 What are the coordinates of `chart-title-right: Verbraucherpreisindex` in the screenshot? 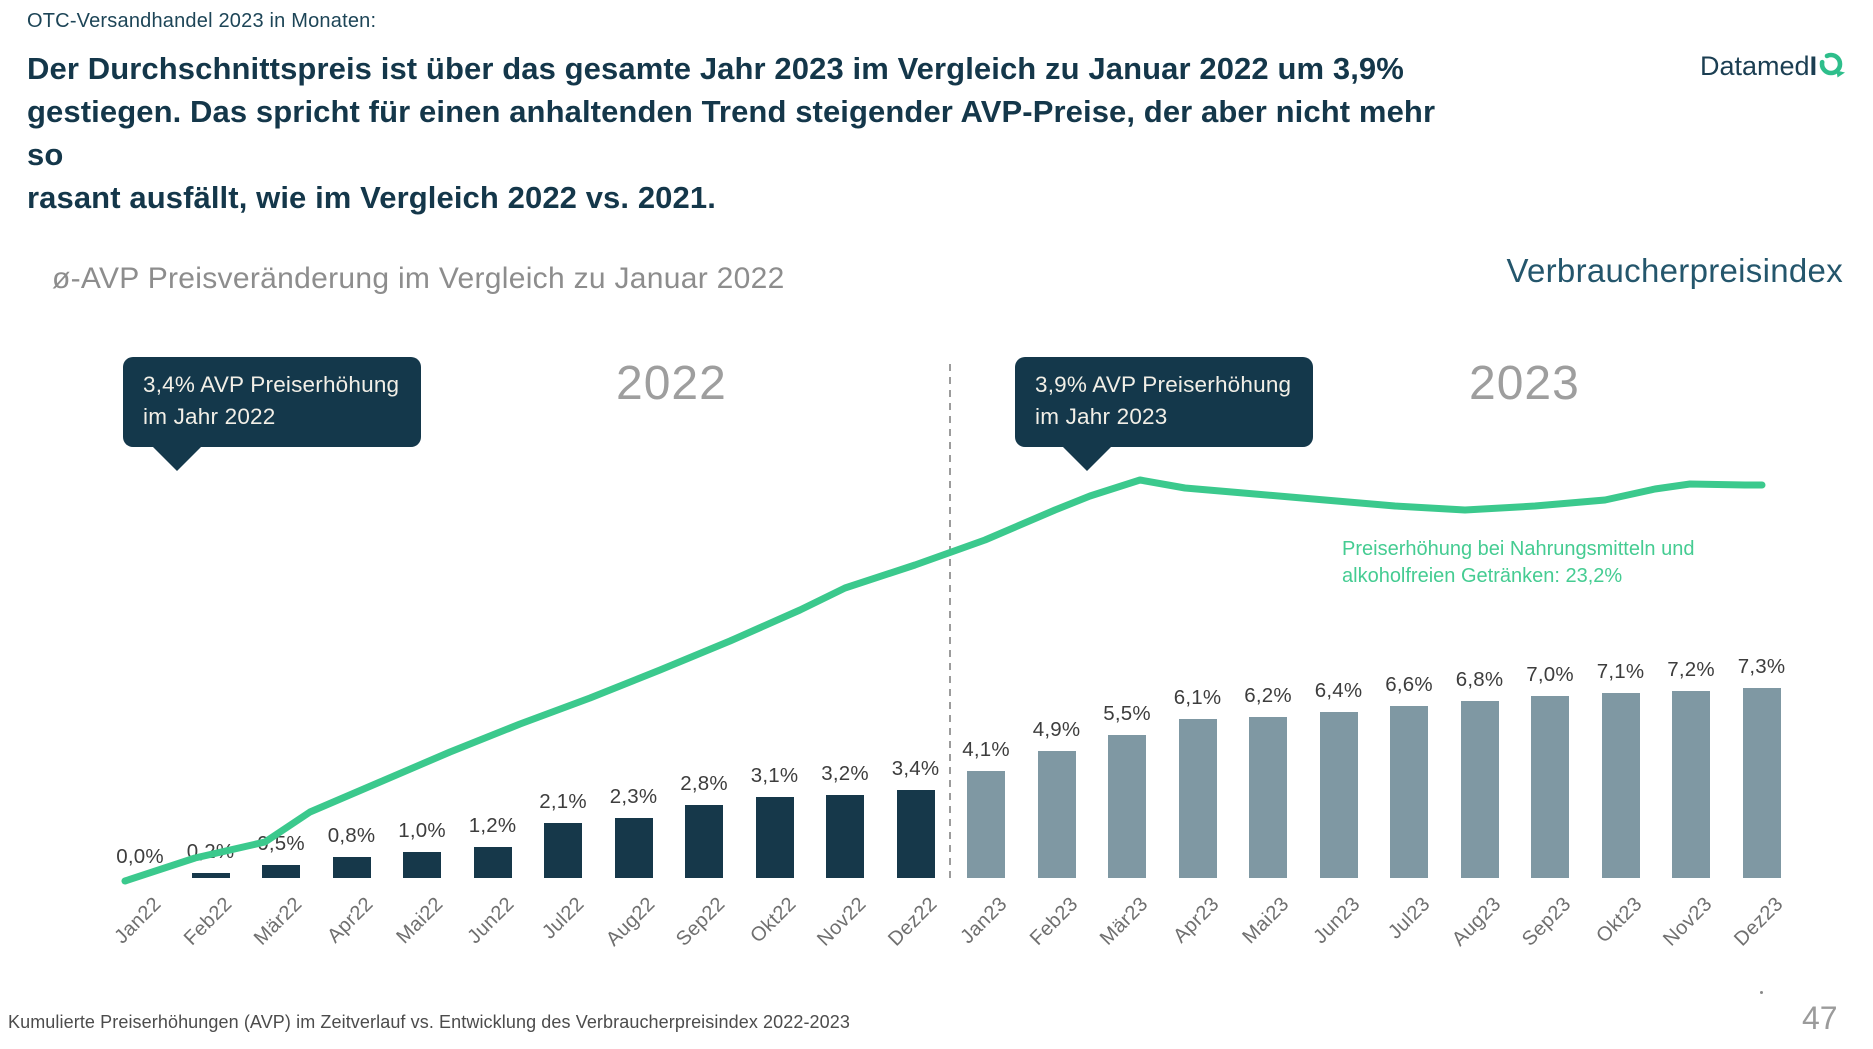 It's located at (1674, 270).